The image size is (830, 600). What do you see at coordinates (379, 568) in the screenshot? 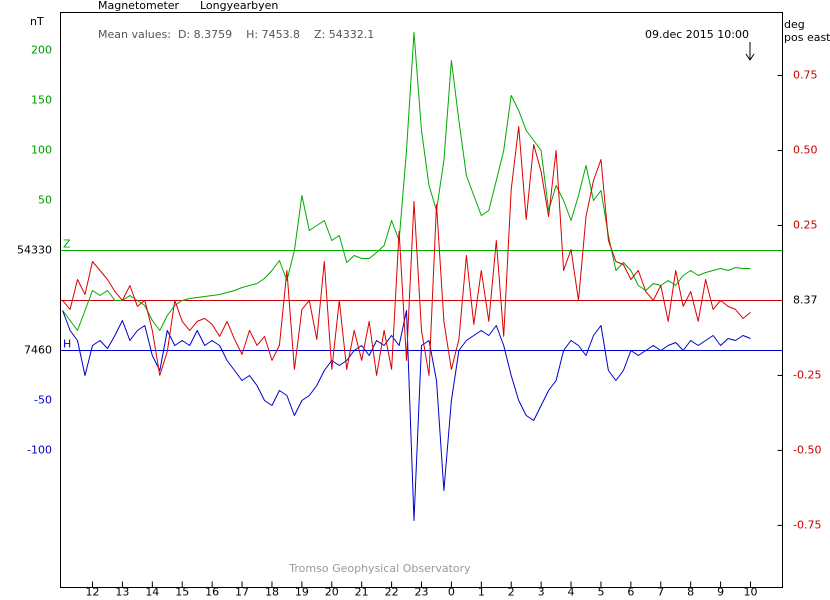
I see `footer: Tromso Geophysical Observatory` at bounding box center [379, 568].